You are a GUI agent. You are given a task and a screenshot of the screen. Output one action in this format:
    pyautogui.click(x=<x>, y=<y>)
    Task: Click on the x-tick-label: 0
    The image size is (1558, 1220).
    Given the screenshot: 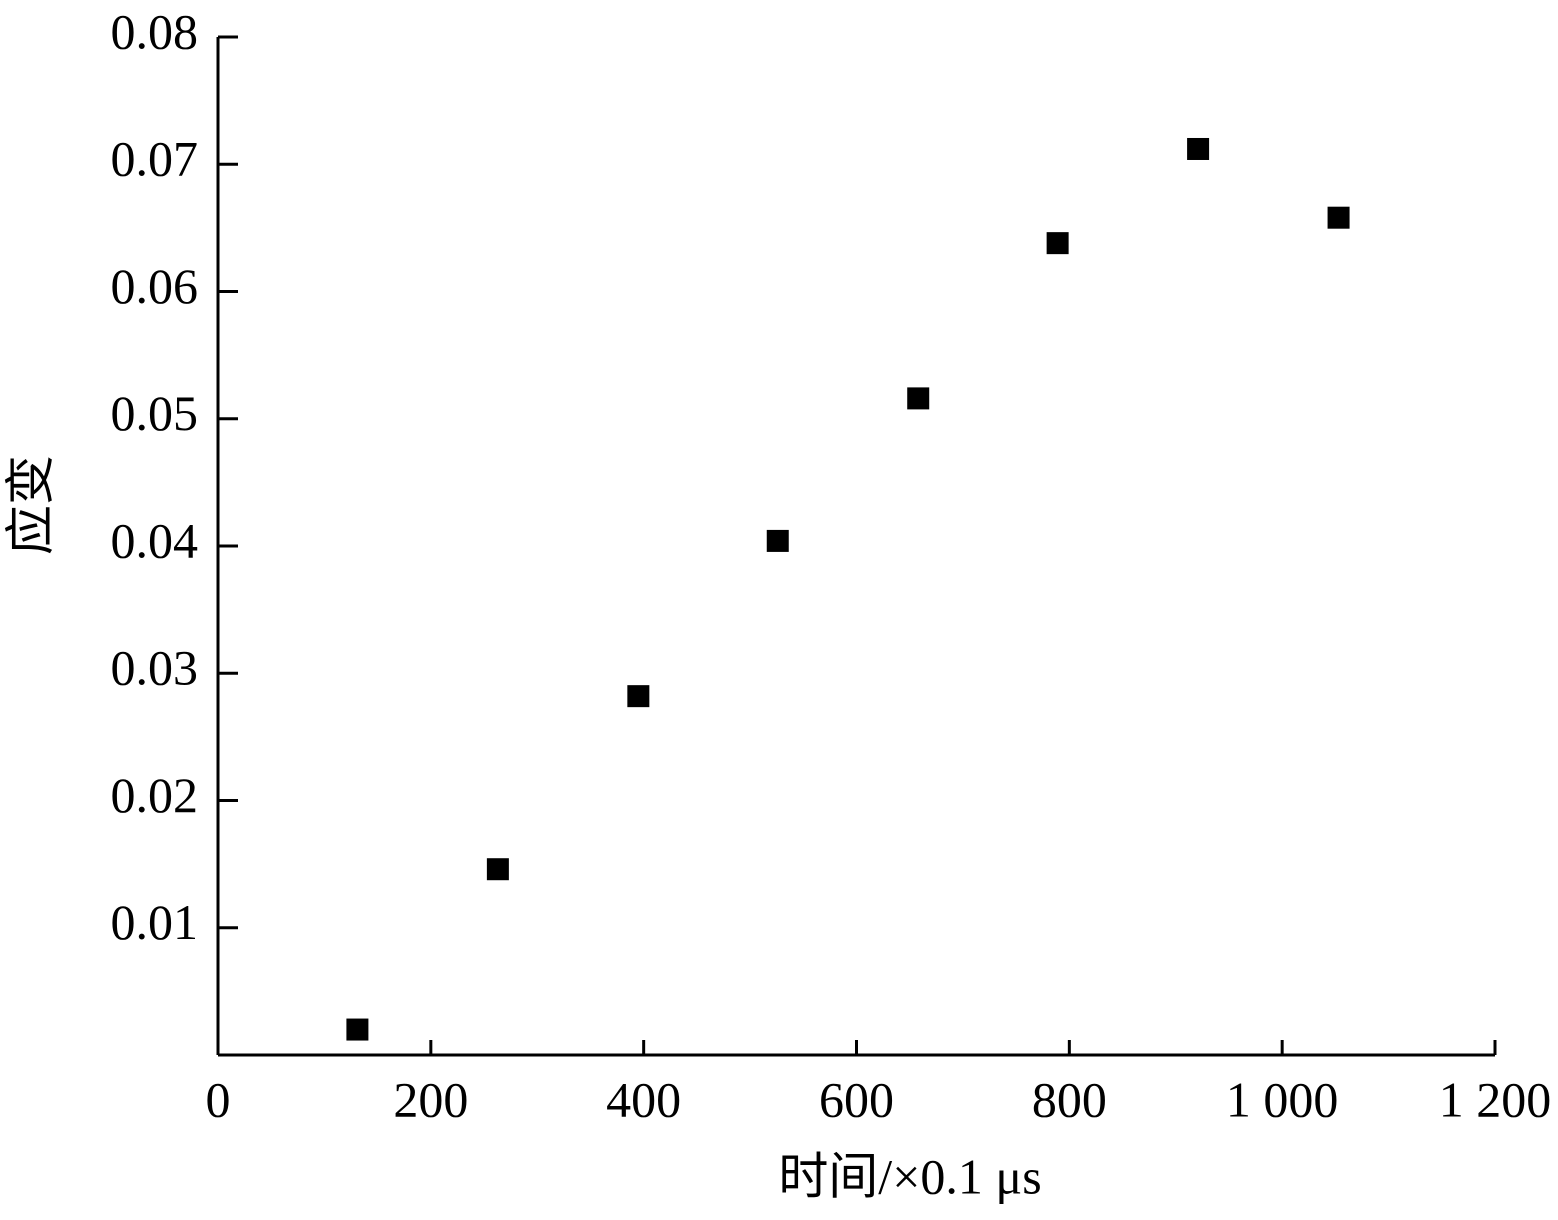 What is the action you would take?
    pyautogui.click(x=218, y=1099)
    